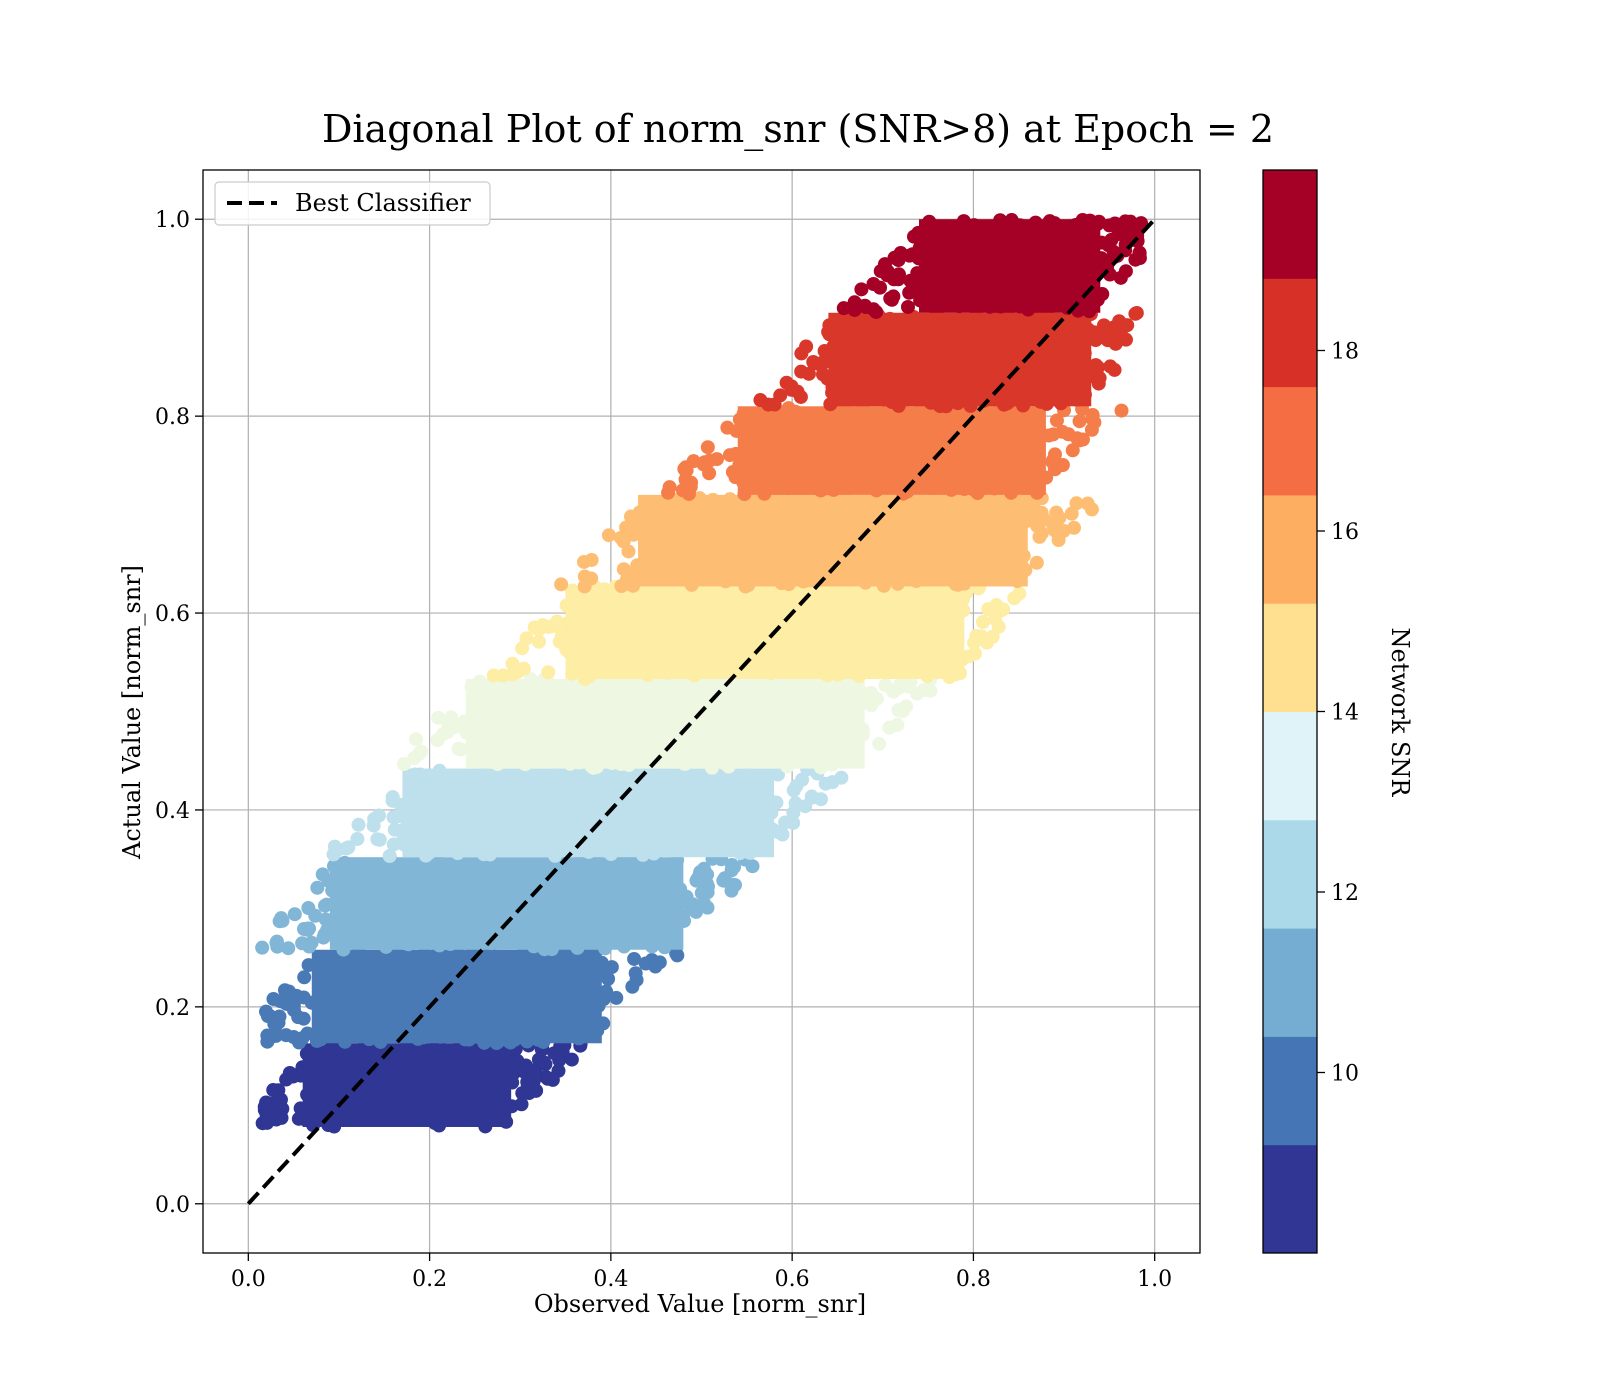 This screenshot has height=1400, width=1600. Describe the element at coordinates (172, 811) in the screenshot. I see `y-tick-label: 0.4` at that location.